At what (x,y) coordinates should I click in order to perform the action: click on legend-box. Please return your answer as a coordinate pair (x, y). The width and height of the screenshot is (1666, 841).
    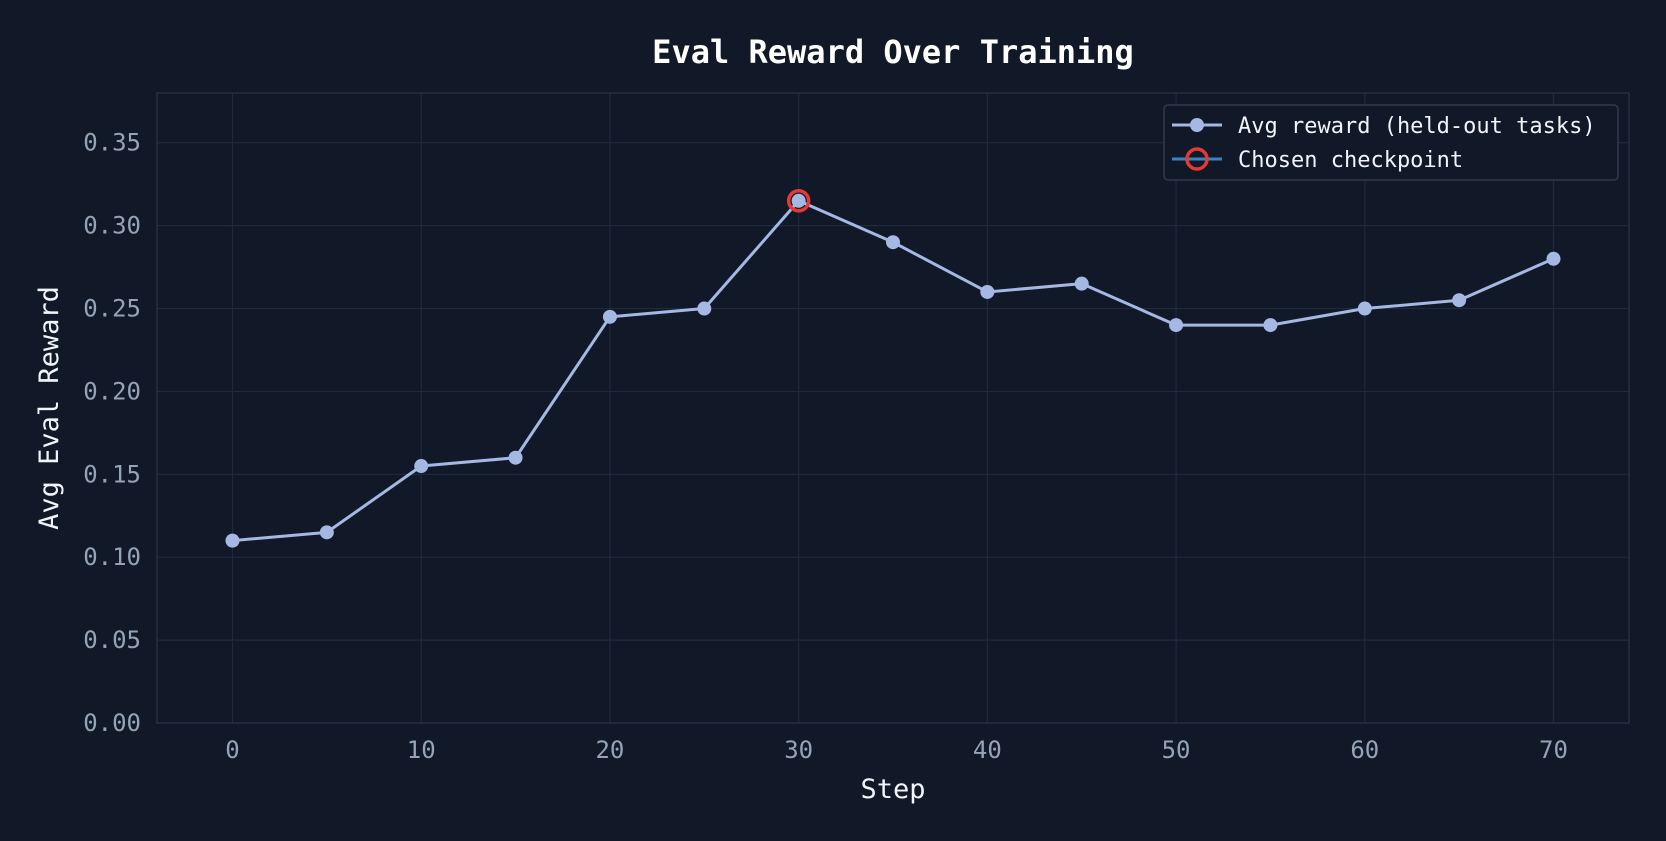
    Looking at the image, I should click on (1391, 142).